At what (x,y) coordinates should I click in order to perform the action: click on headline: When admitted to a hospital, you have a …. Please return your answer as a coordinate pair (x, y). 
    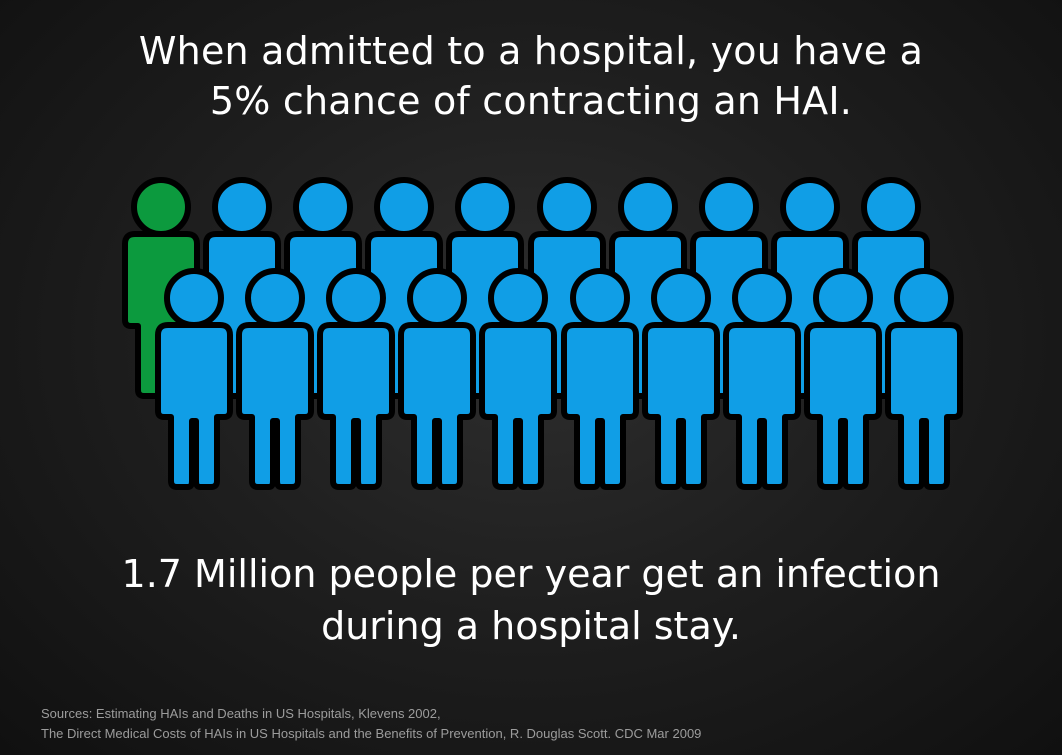
    Looking at the image, I should click on (531, 76).